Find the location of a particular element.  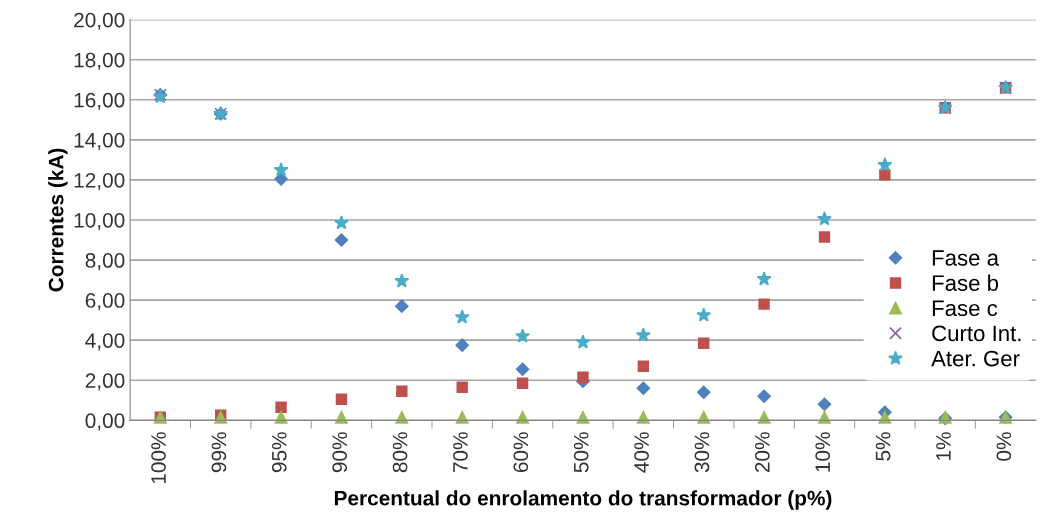

y-tick-label: 12,00 is located at coordinates (99, 181).